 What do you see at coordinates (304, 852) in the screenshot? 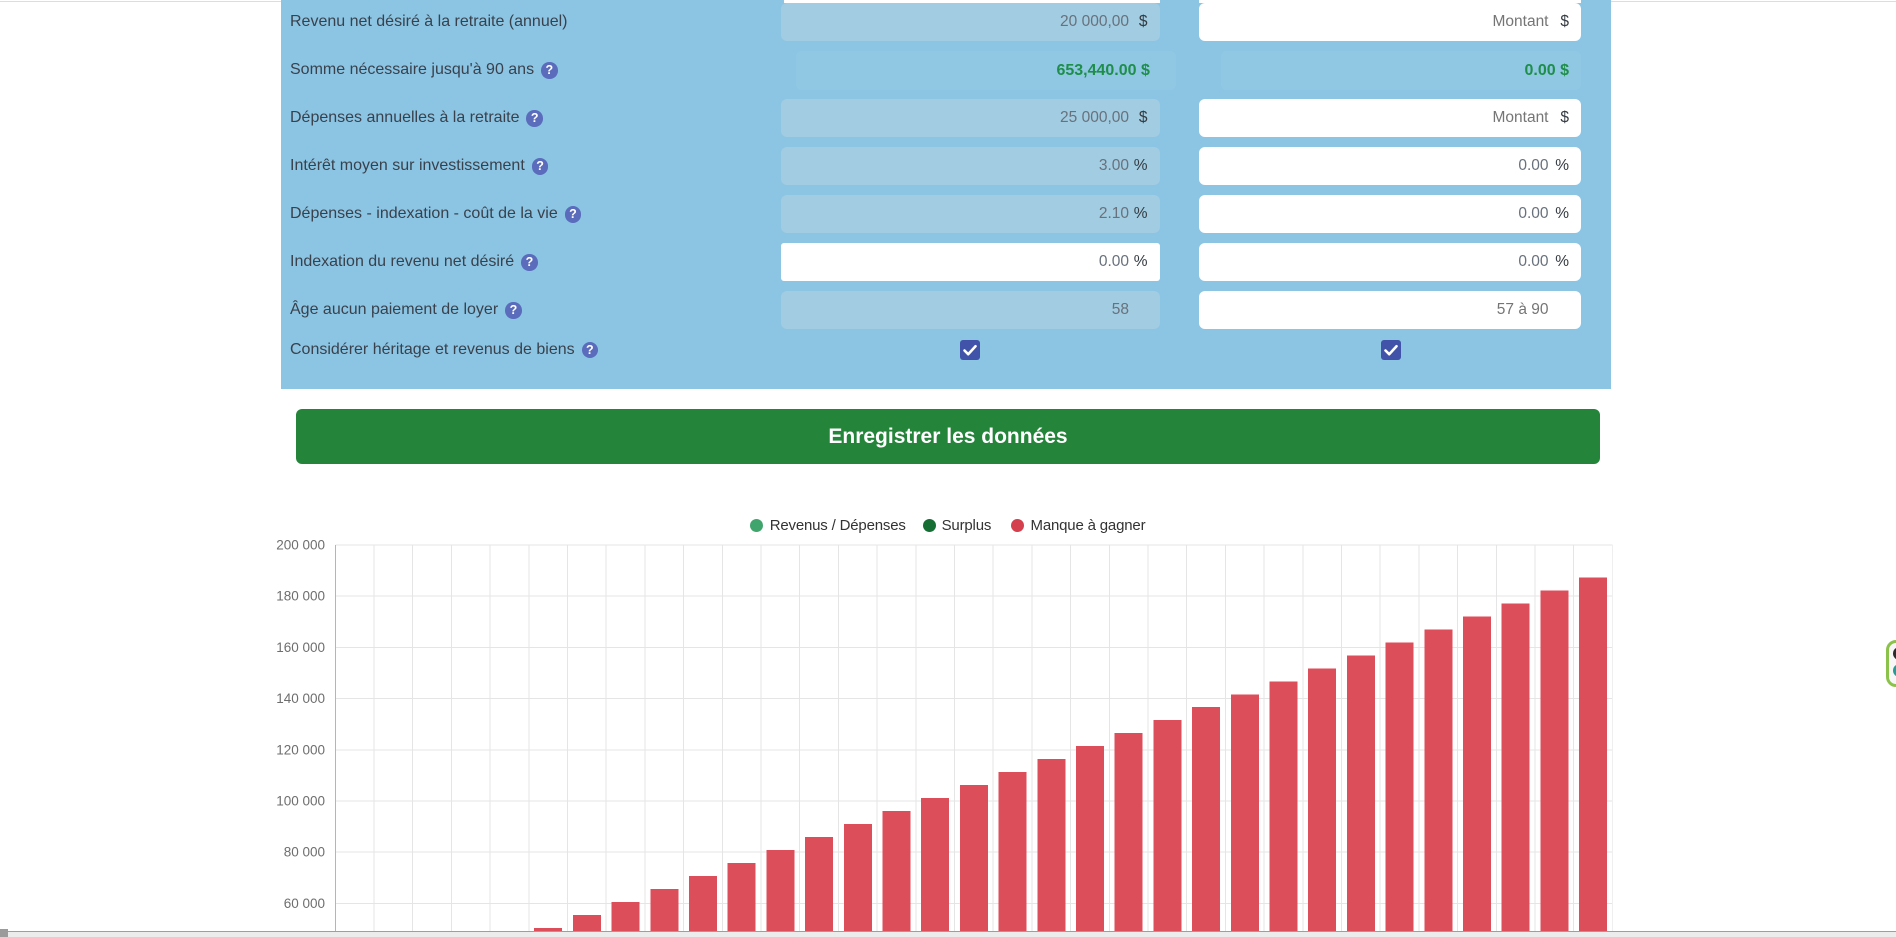
I see `svg-text: 80 000` at bounding box center [304, 852].